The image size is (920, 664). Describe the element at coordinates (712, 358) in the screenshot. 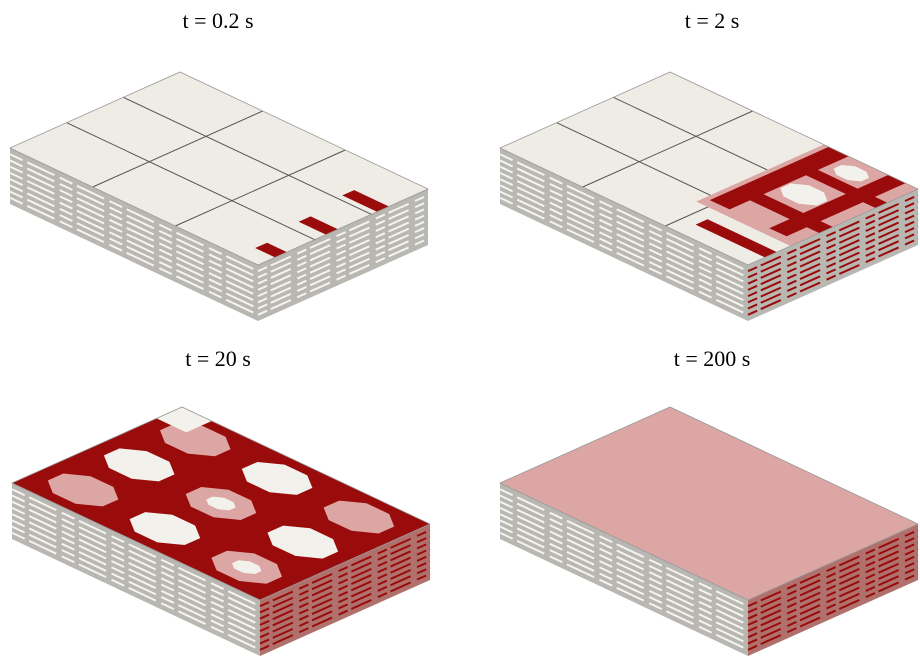

I see `panel-title: t = 200 s` at that location.